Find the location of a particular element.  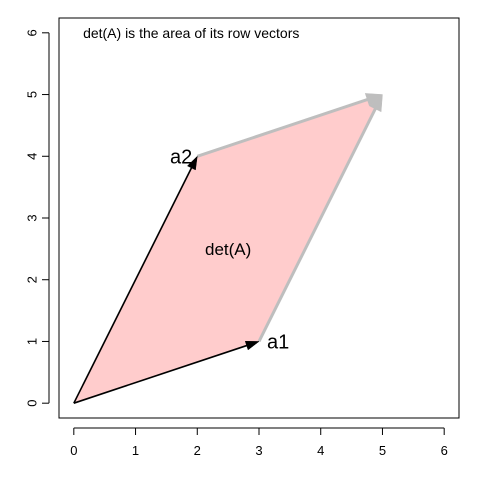

x-tick-label: 2 is located at coordinates (197, 450).